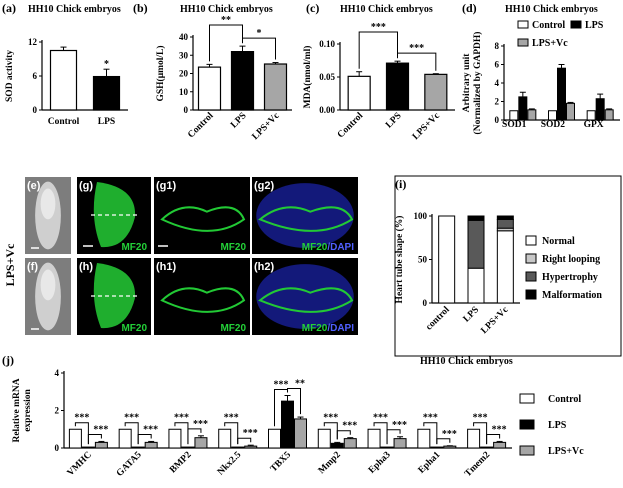 This screenshot has width=623, height=488. I want to click on micrograph-g2: (g2) MF20/DAPI, so click(305, 215).